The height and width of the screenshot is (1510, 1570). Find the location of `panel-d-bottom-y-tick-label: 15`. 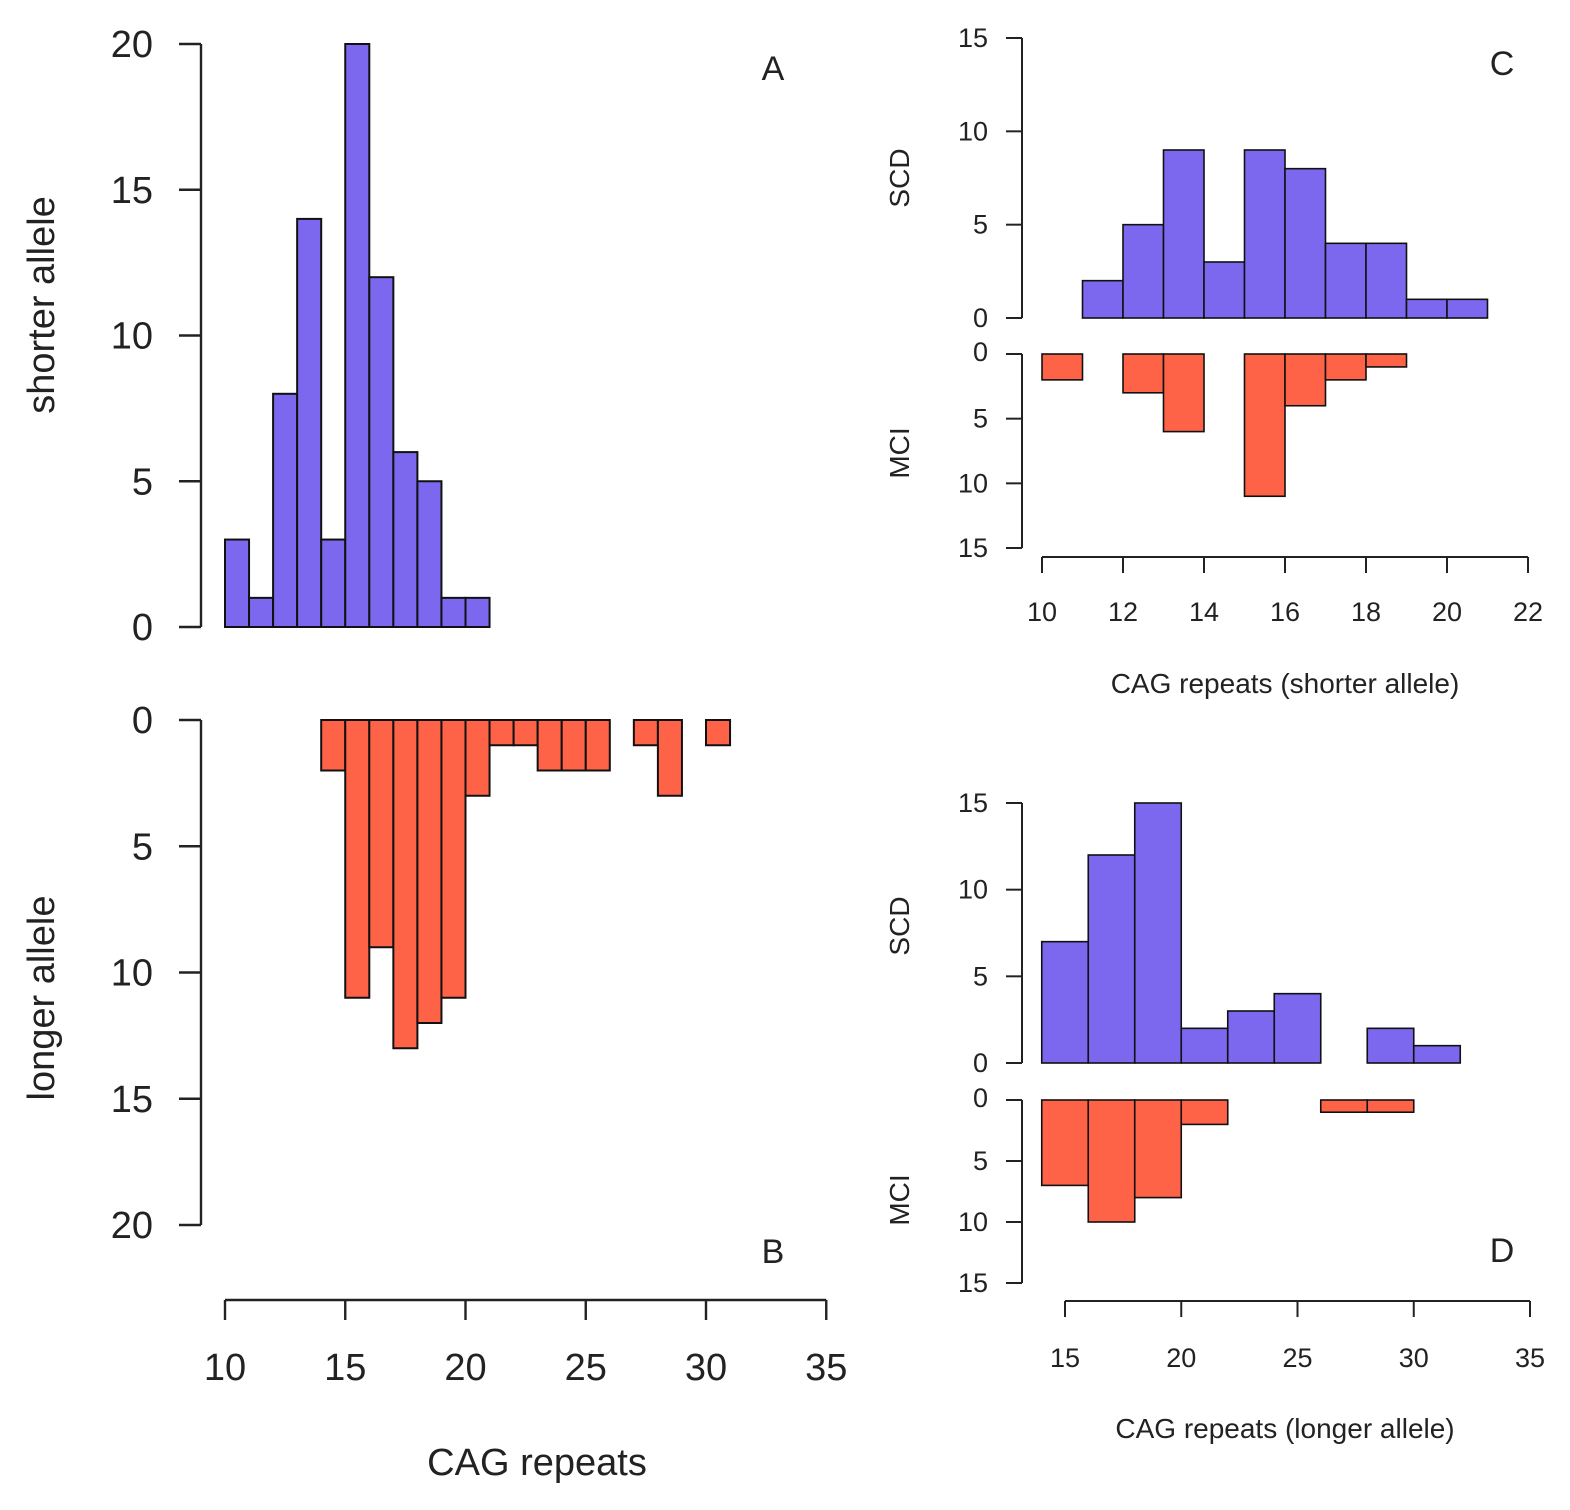

panel-d-bottom-y-tick-label: 15 is located at coordinates (973, 1283).